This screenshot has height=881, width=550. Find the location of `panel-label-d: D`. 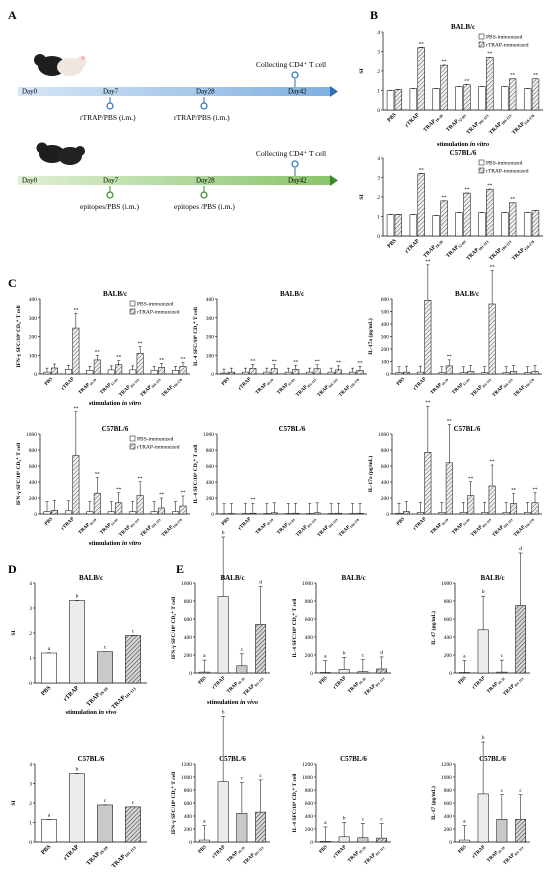

panel-label-d: D is located at coordinates (12, 569).